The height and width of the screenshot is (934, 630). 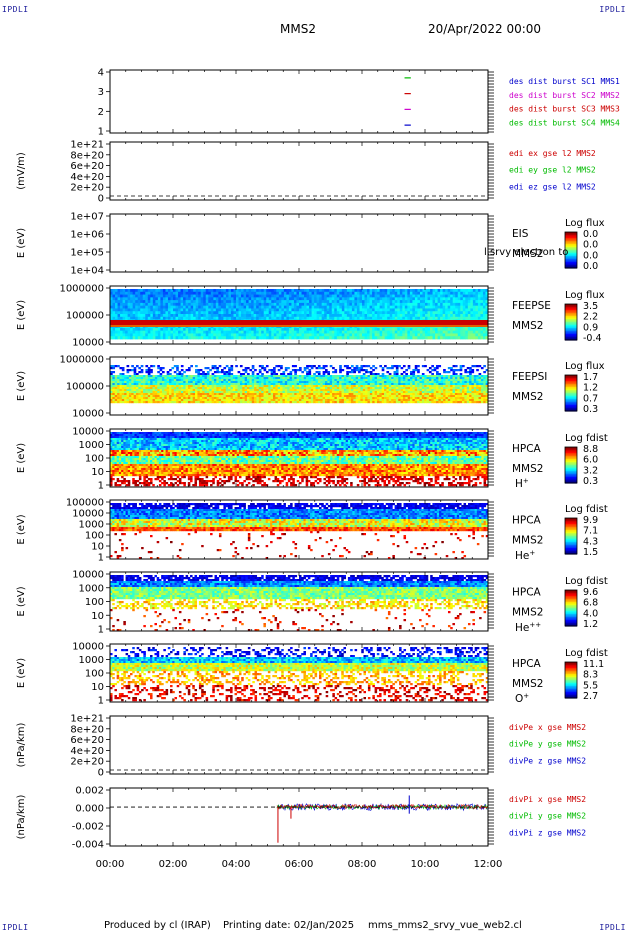 I want to click on corner-label-top-right: IPDLI, so click(x=612, y=9).